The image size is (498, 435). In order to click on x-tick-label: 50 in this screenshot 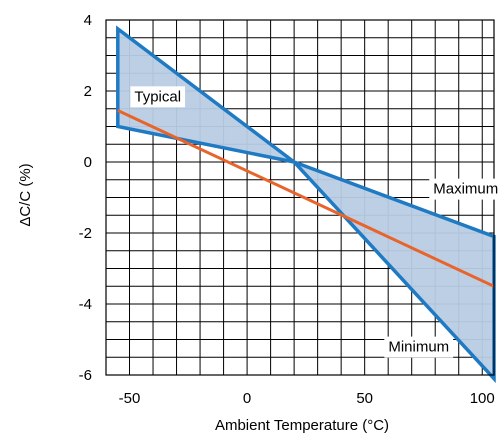, I will do `click(364, 398)`.